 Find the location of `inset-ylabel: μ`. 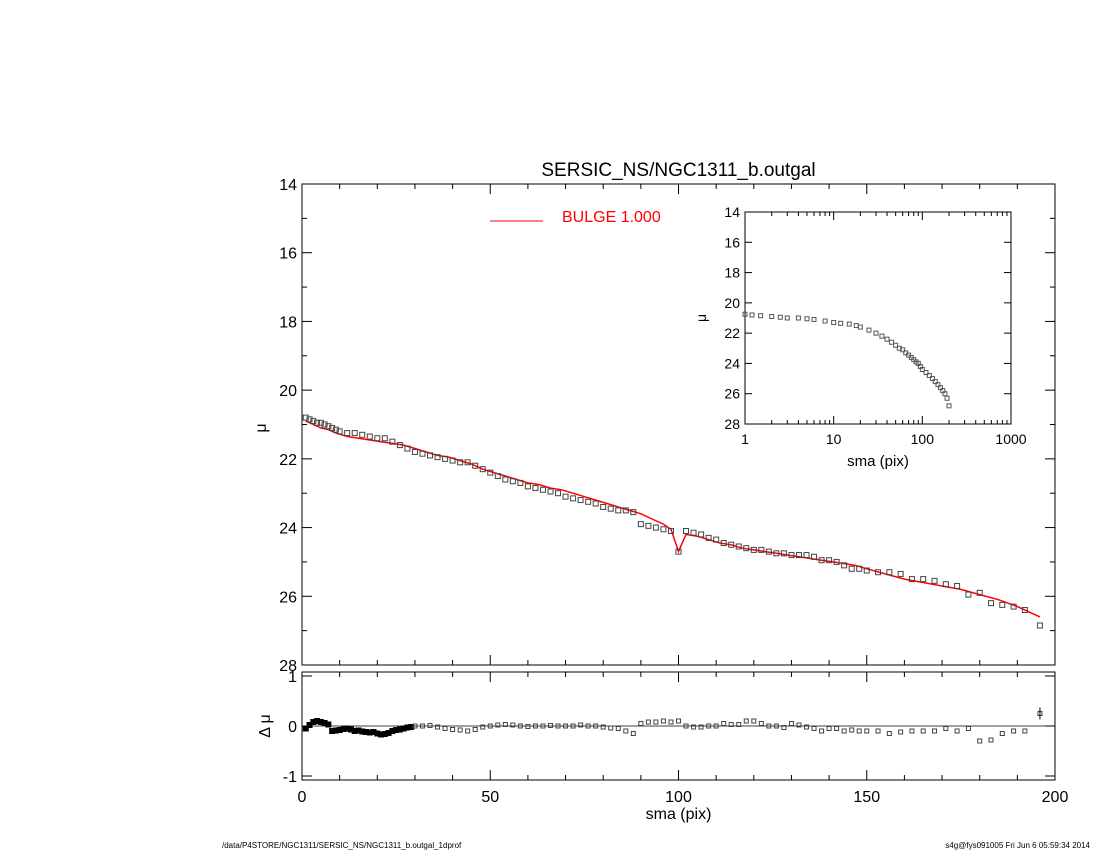

inset-ylabel: μ is located at coordinates (701, 318).